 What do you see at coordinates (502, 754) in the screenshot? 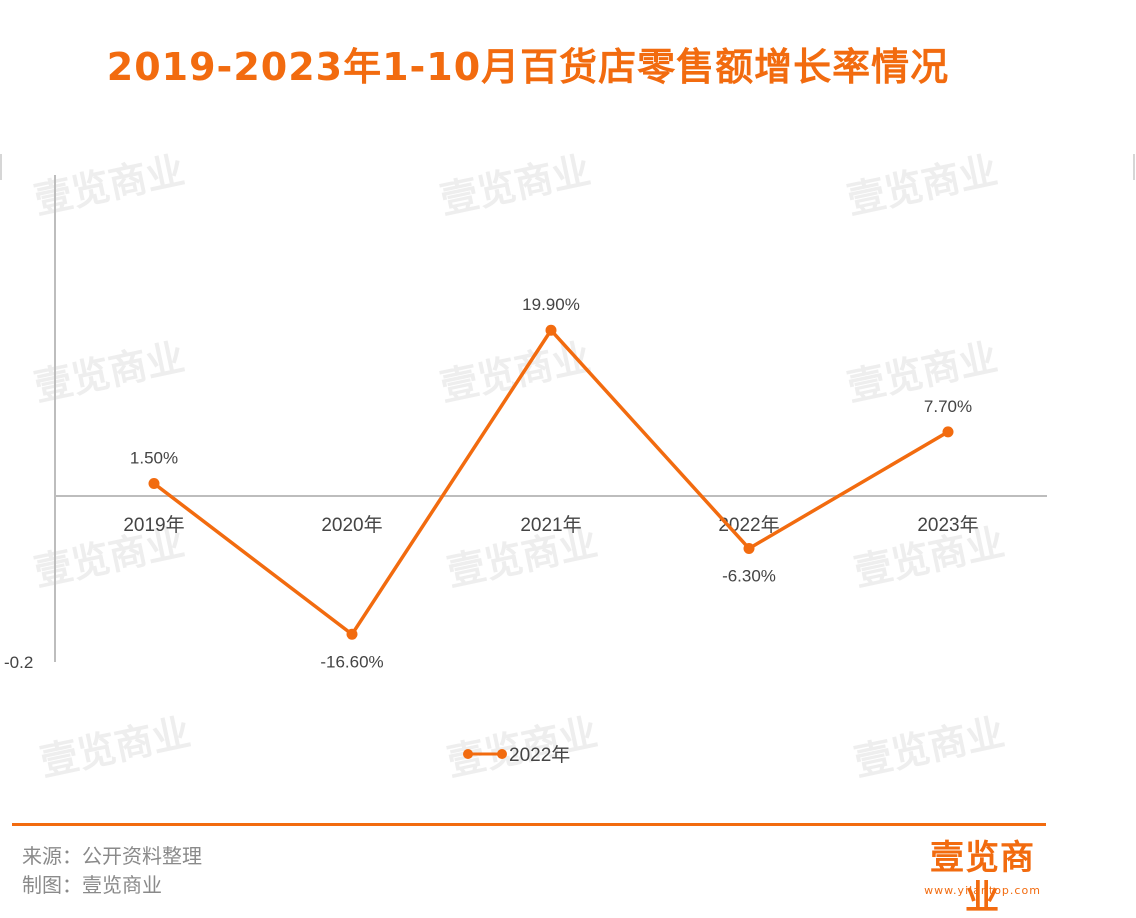
I see `legend-marker-right` at bounding box center [502, 754].